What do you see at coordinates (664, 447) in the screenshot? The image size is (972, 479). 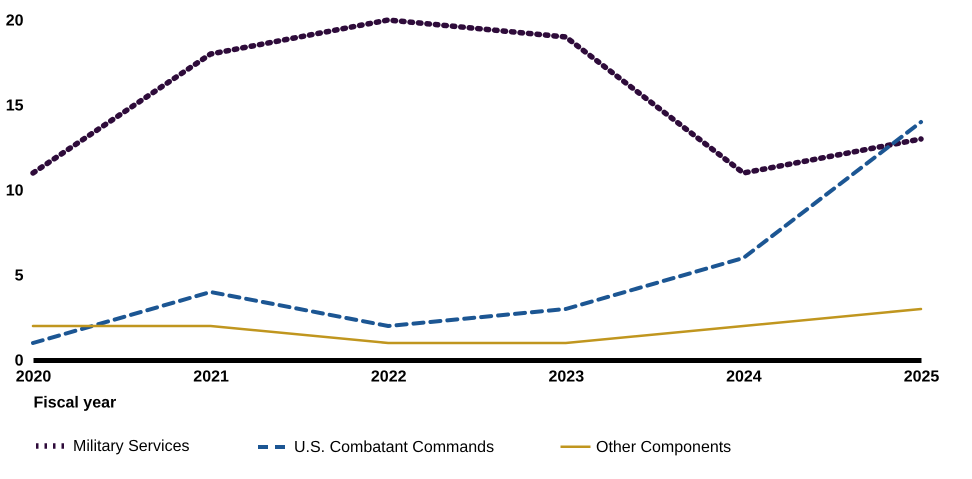 I see `legend-label: Other Components` at bounding box center [664, 447].